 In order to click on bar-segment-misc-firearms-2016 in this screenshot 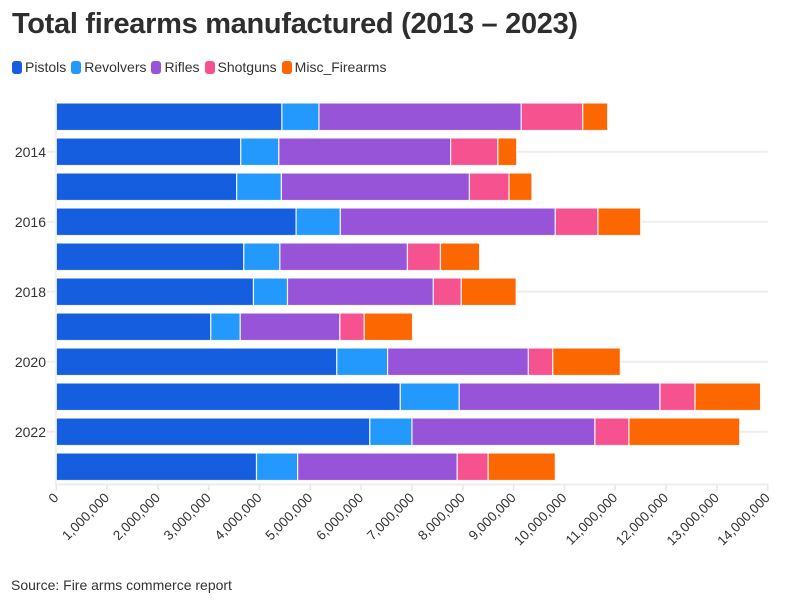, I will do `click(619, 222)`.